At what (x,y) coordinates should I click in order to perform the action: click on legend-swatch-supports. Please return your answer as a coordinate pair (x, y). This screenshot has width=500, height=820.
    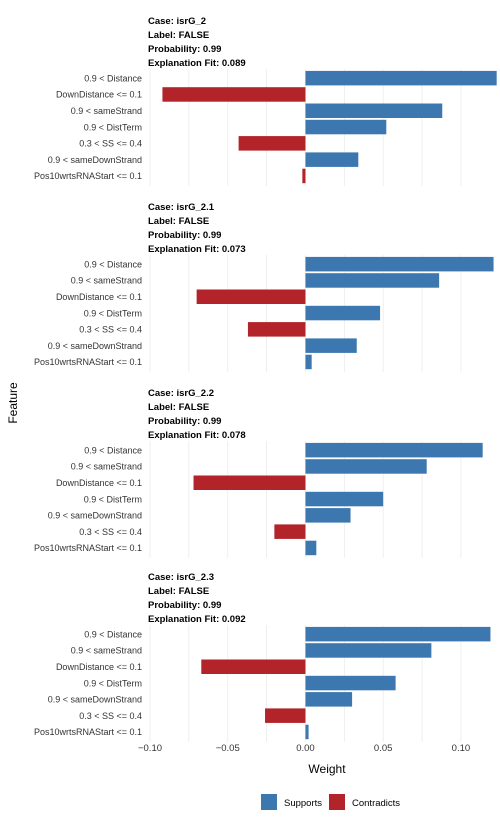
    Looking at the image, I should click on (269, 802).